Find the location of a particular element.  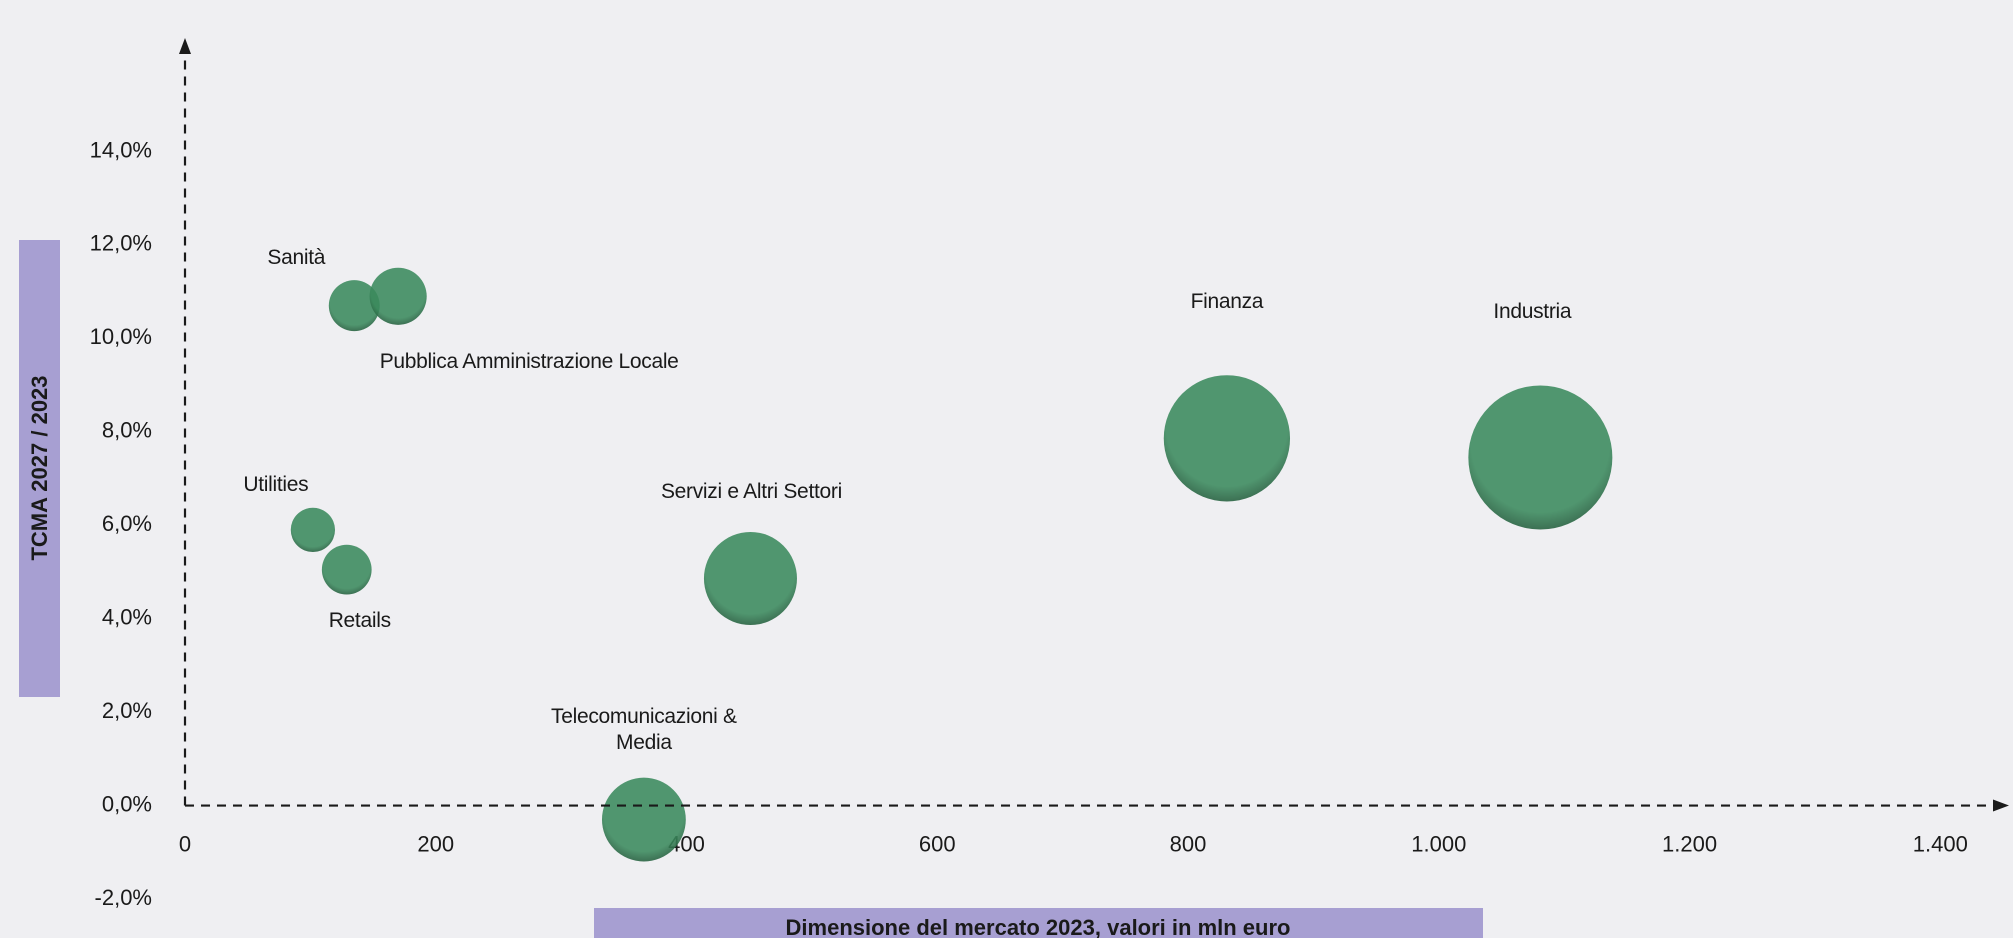

y-axis-arrow is located at coordinates (185, 46).